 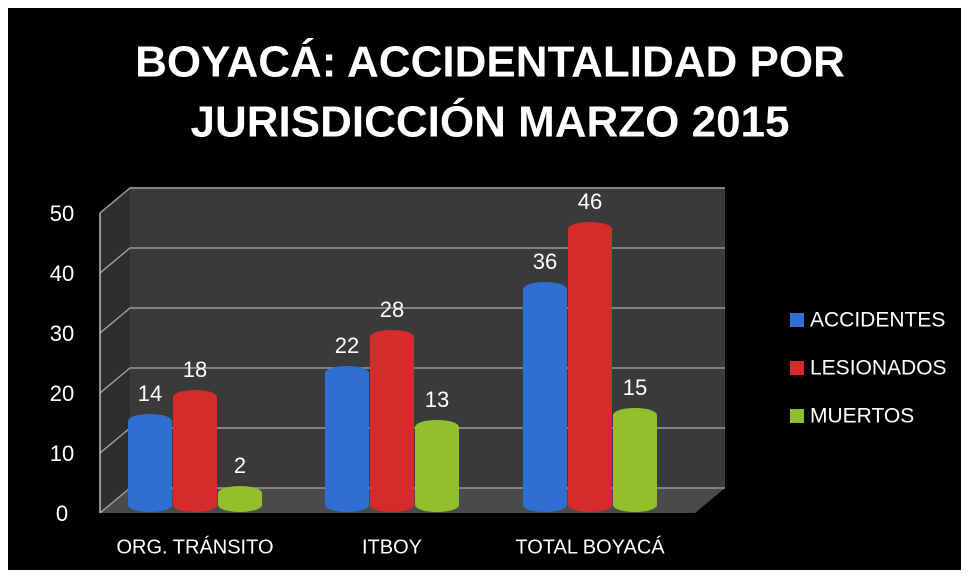 I want to click on data-label: 36, so click(x=545, y=261).